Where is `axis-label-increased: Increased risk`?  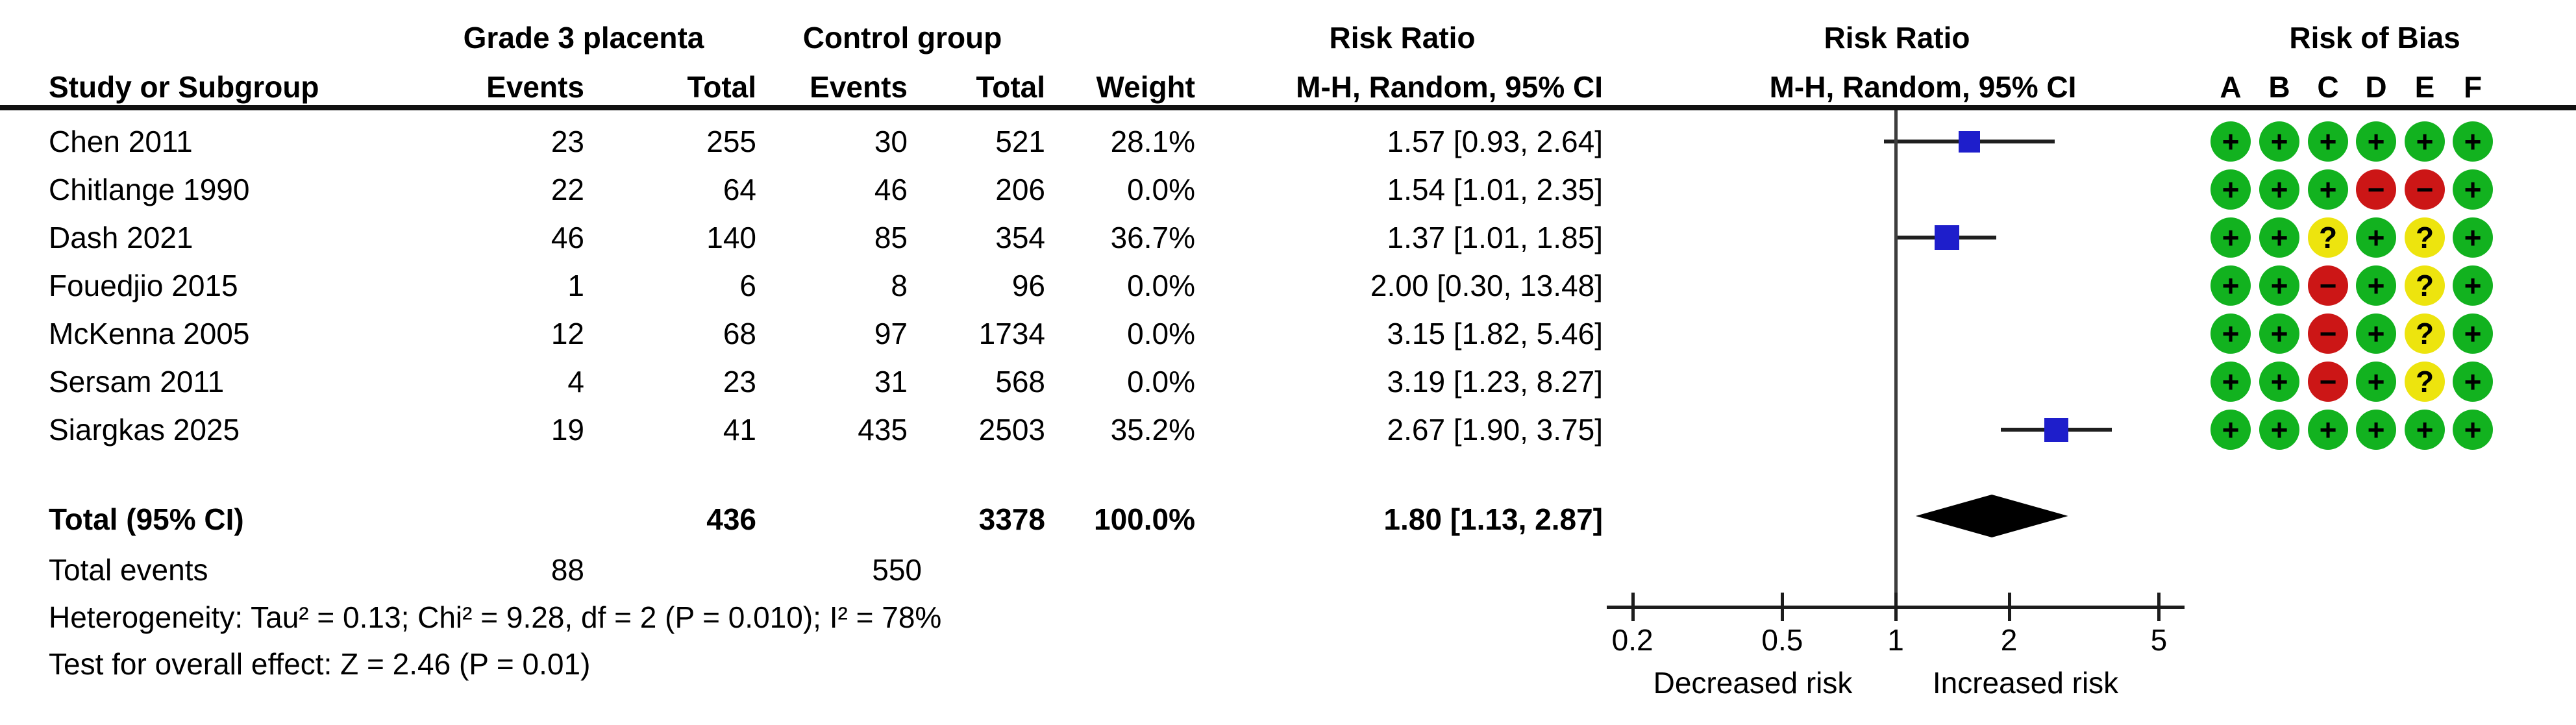
axis-label-increased: Increased risk is located at coordinates (2025, 683).